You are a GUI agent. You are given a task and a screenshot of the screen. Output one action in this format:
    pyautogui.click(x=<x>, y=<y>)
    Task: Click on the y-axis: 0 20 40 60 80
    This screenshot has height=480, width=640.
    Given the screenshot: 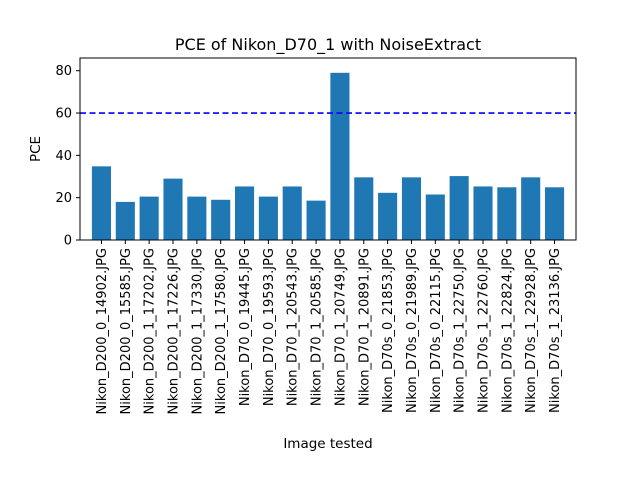 What is the action you would take?
    pyautogui.click(x=67, y=156)
    